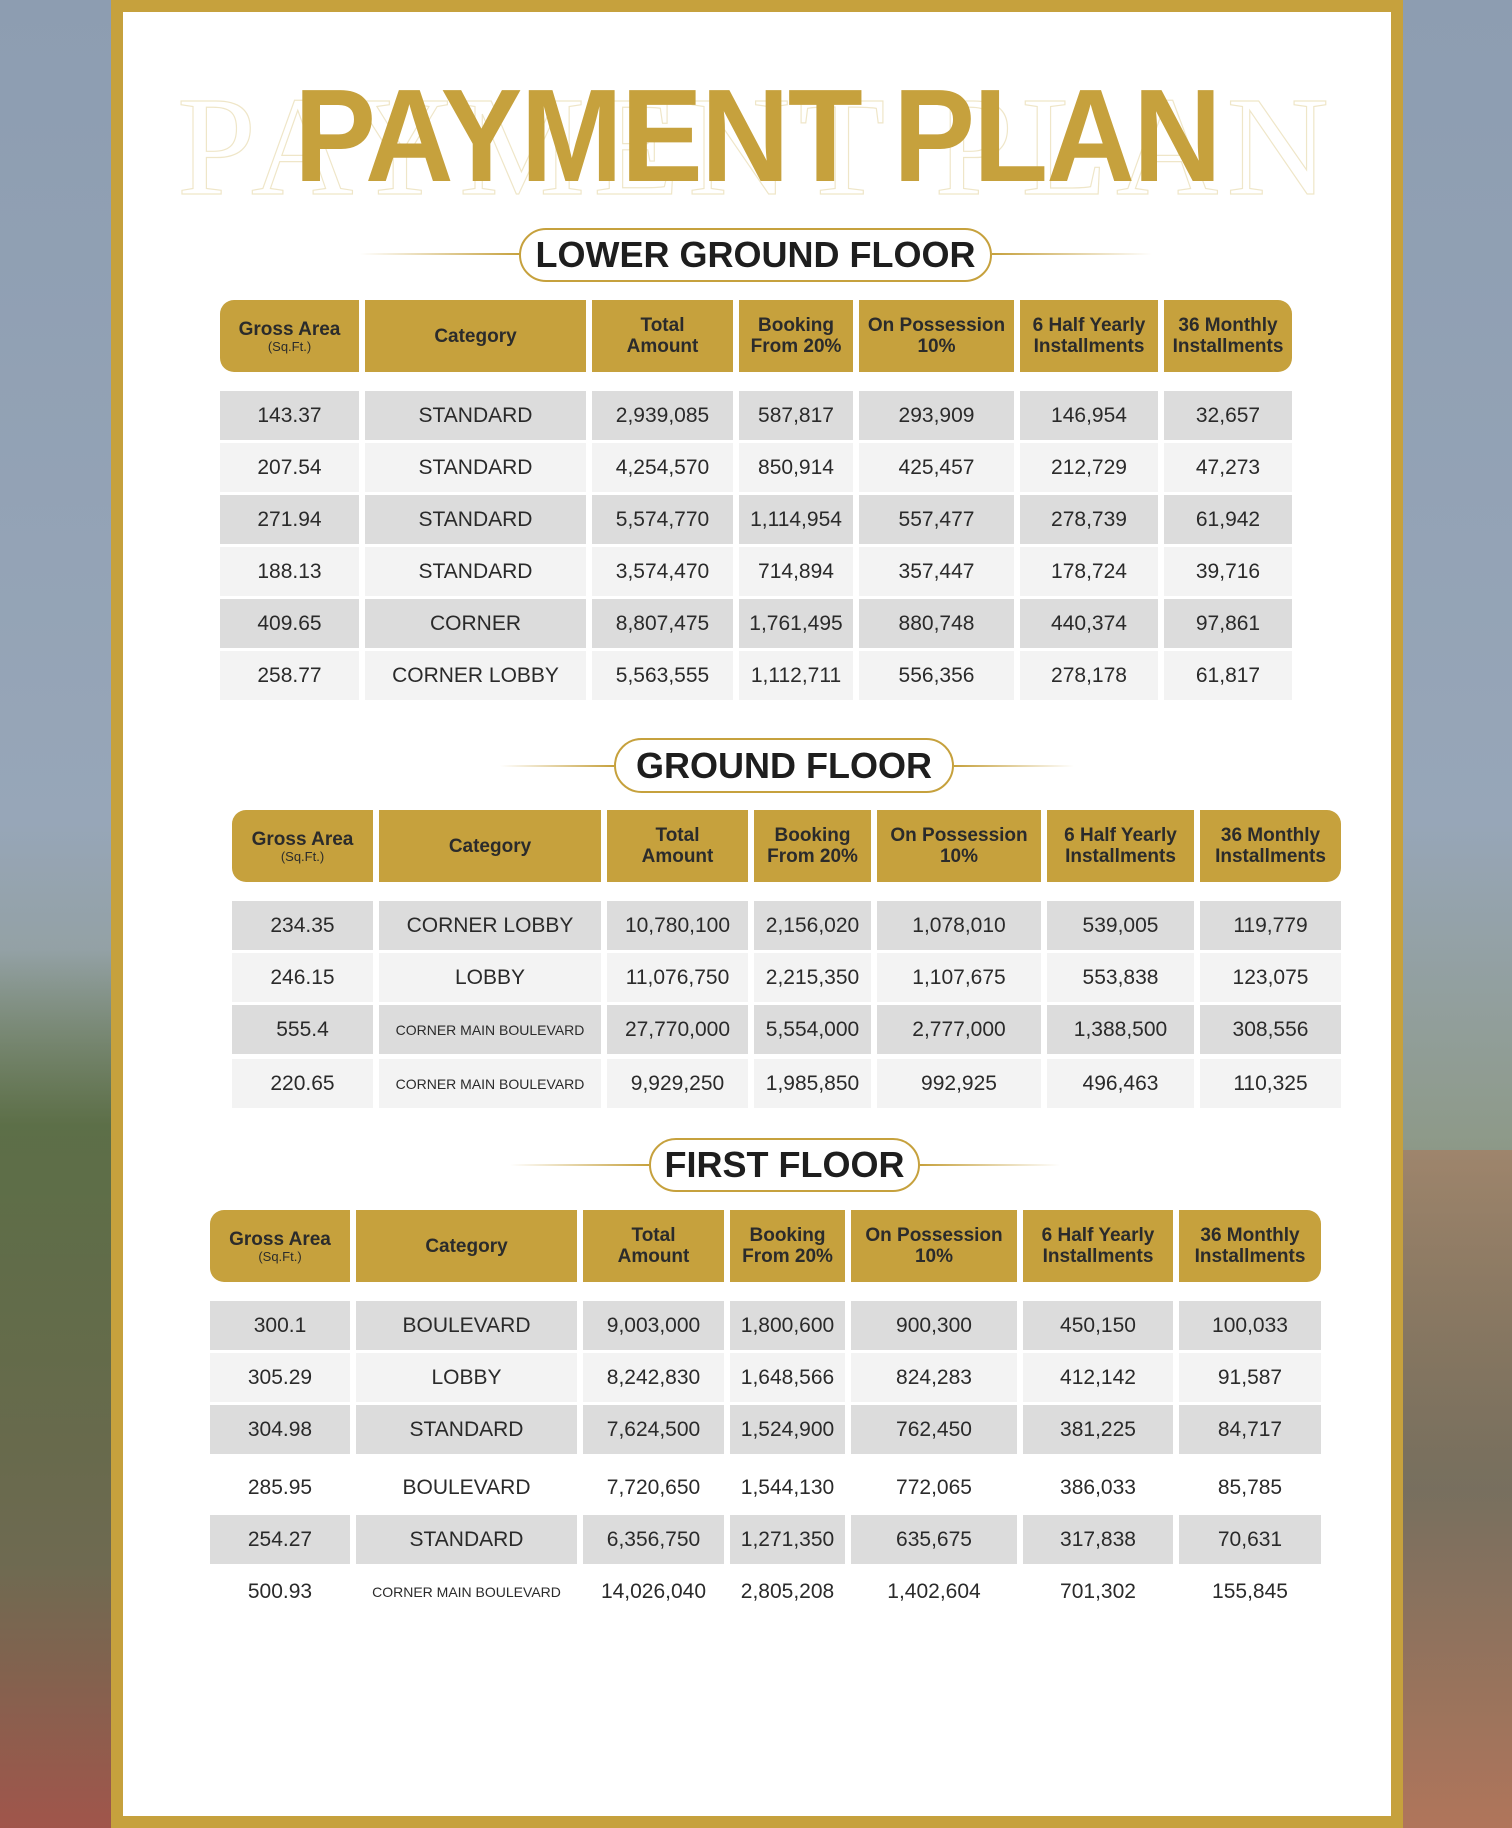 This screenshot has width=1512, height=1828. What do you see at coordinates (677, 1083) in the screenshot?
I see `cell-total-amount: 9,929,250` at bounding box center [677, 1083].